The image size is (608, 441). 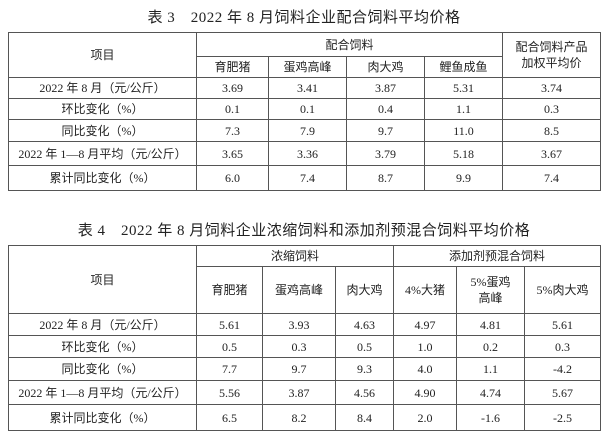 I want to click on column-header: 5%蛋鸡高峰, so click(x=490, y=290).